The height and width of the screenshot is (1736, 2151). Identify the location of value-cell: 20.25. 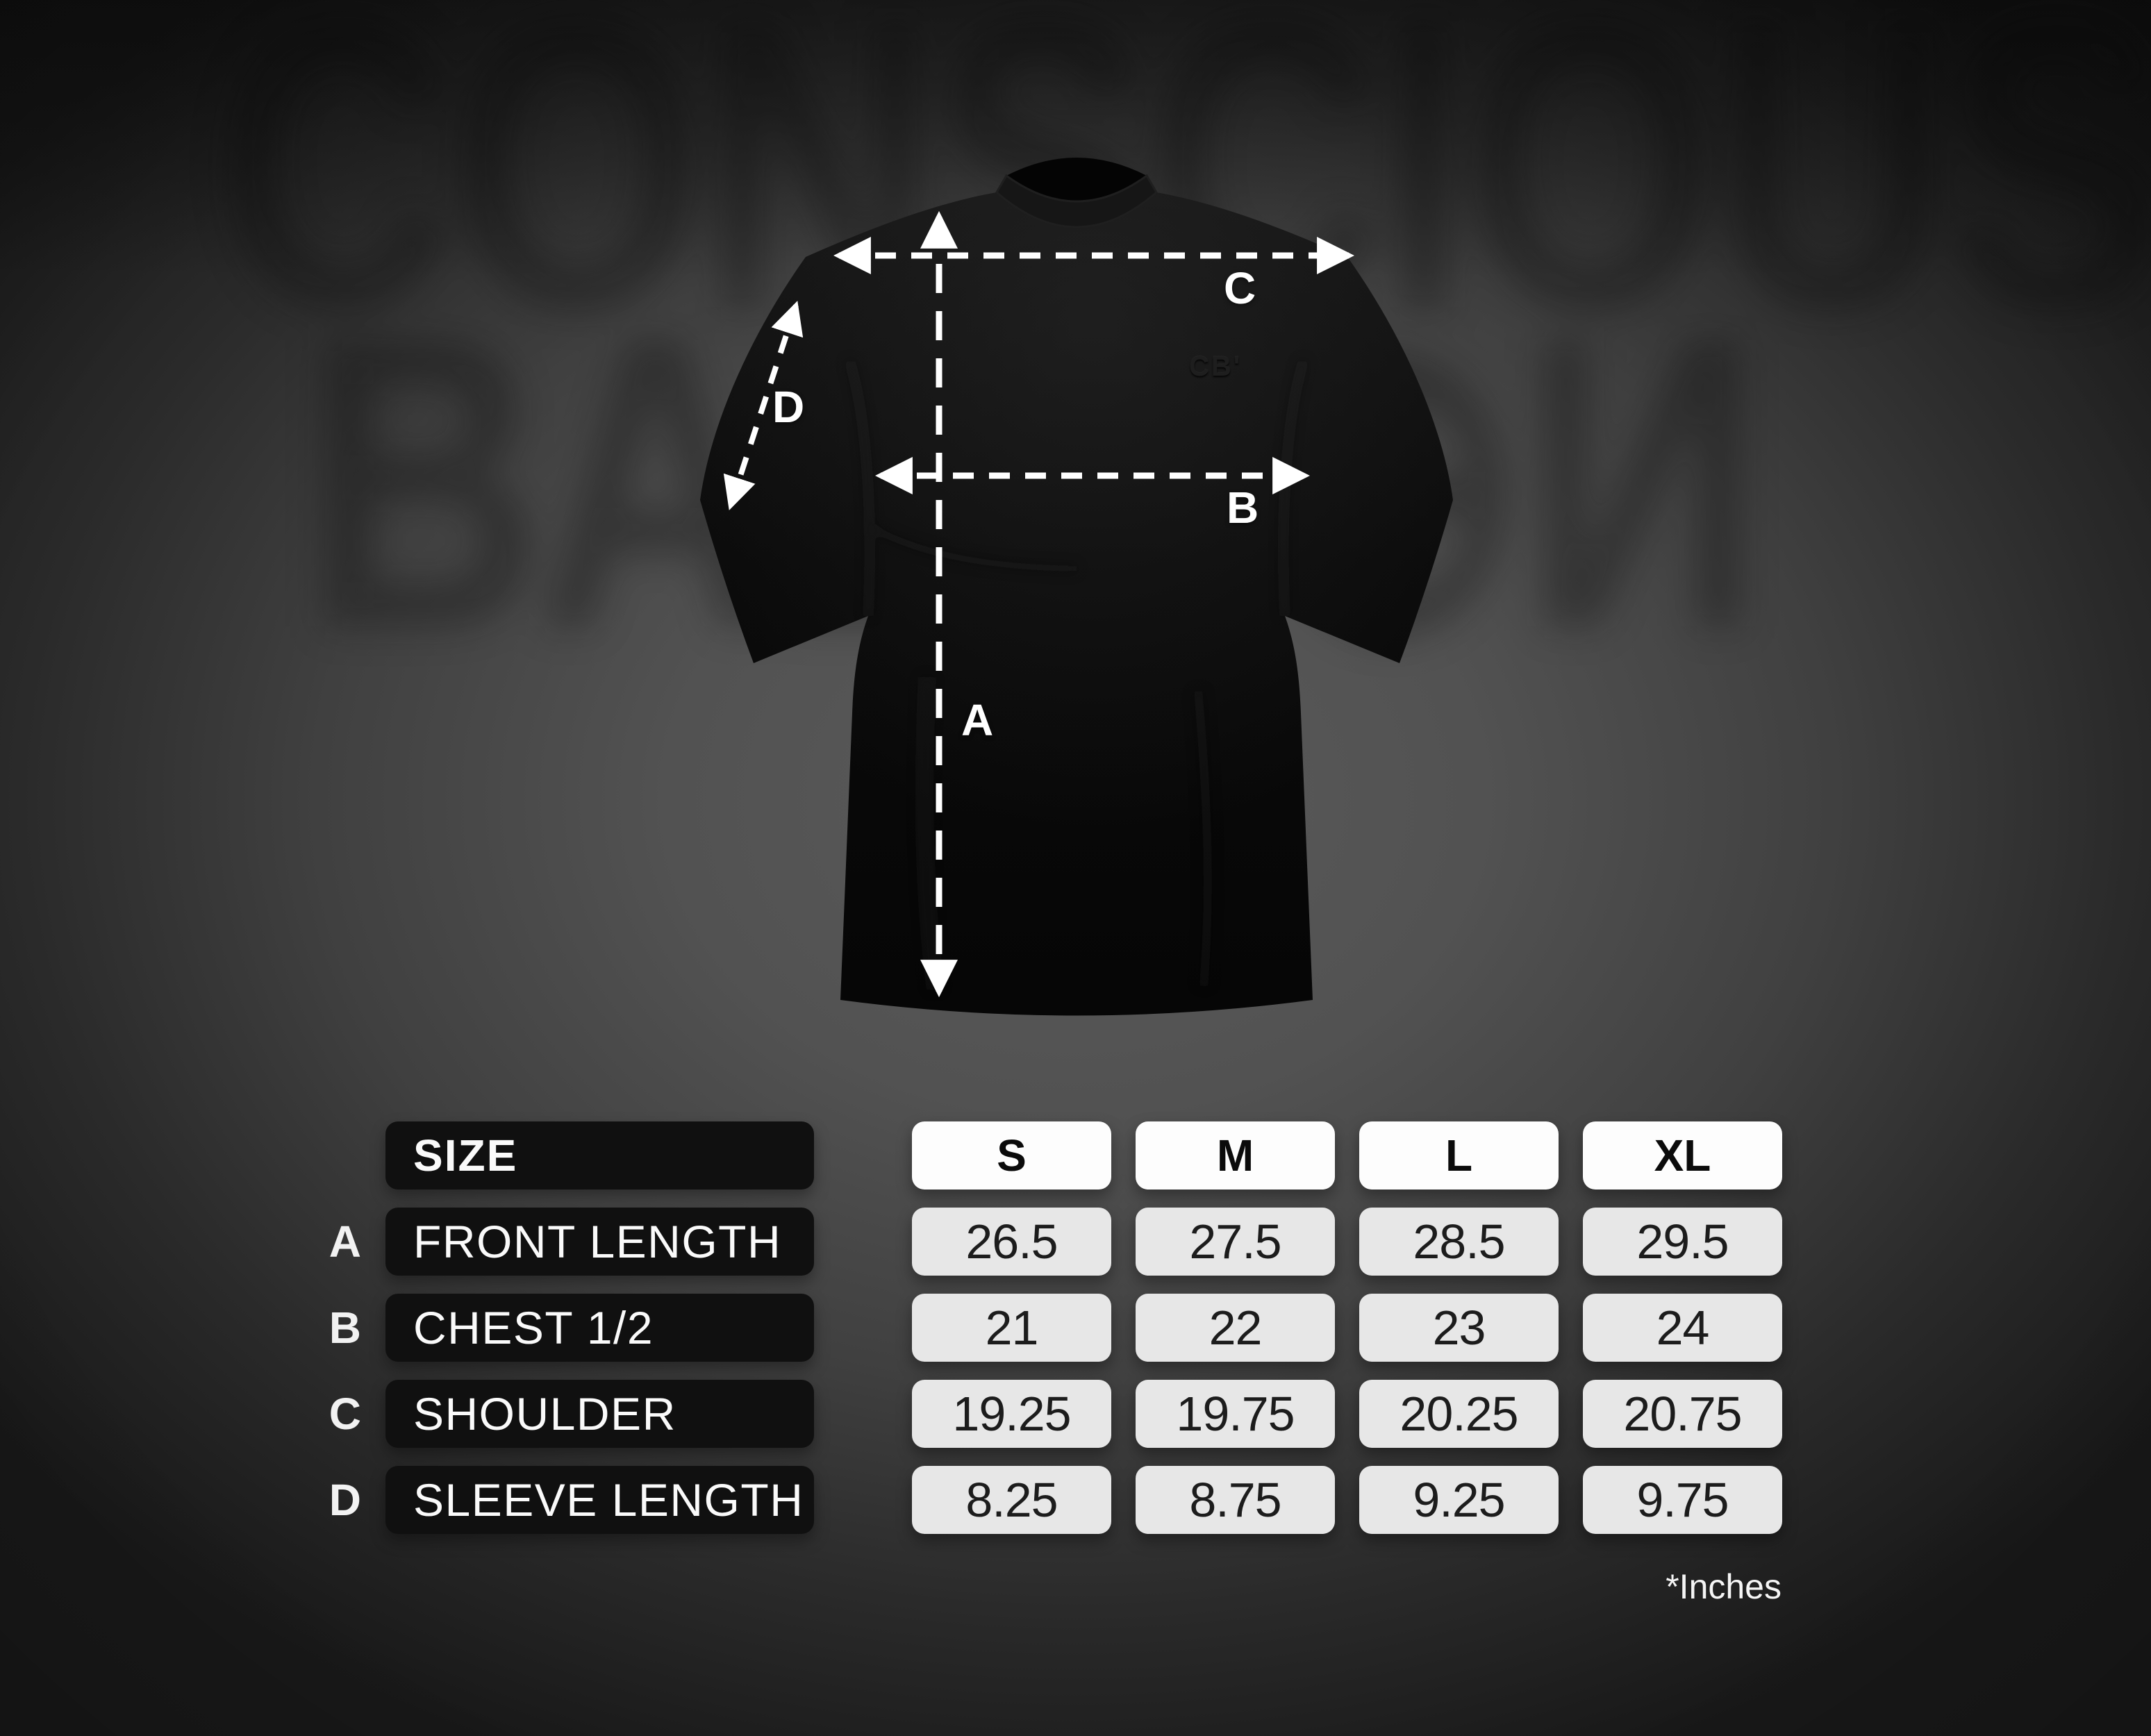
(1459, 1414).